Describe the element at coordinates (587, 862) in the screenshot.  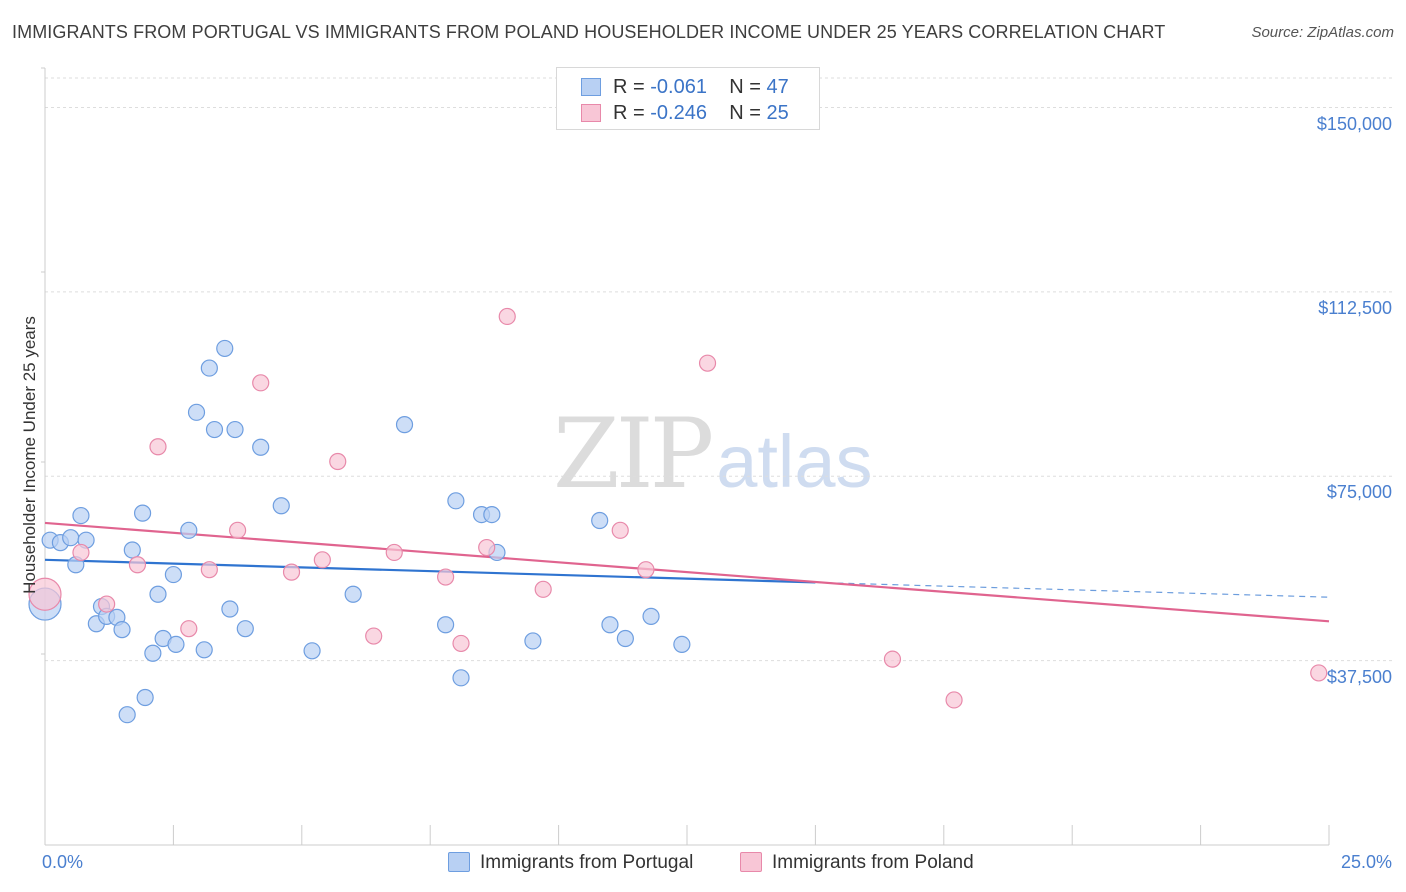
I see `legend-portugal-label: Immigrants from Portugal` at that location.